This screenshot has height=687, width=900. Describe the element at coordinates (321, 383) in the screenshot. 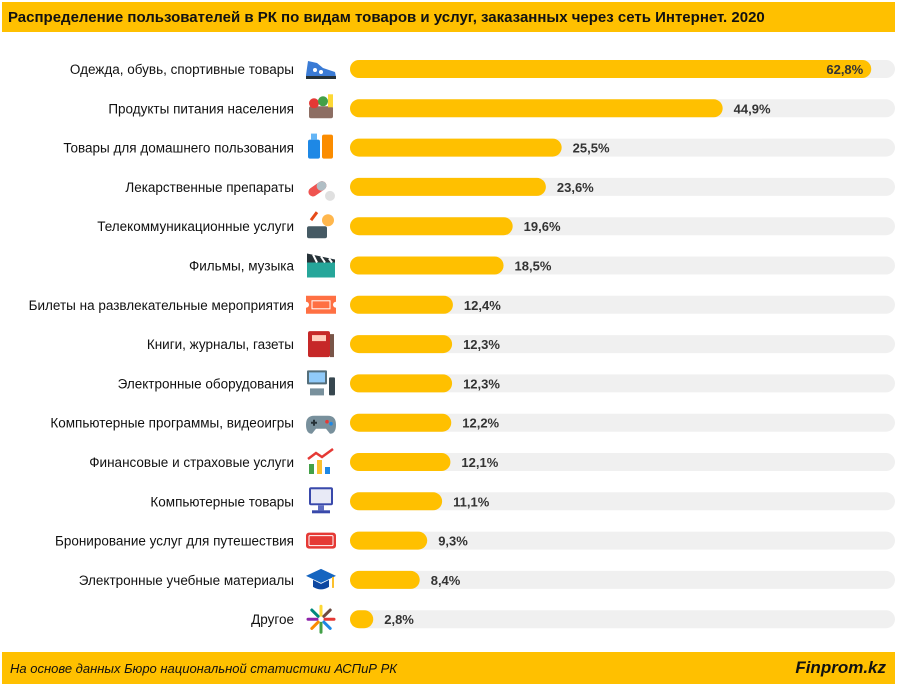

I see `electronics-icon` at that location.